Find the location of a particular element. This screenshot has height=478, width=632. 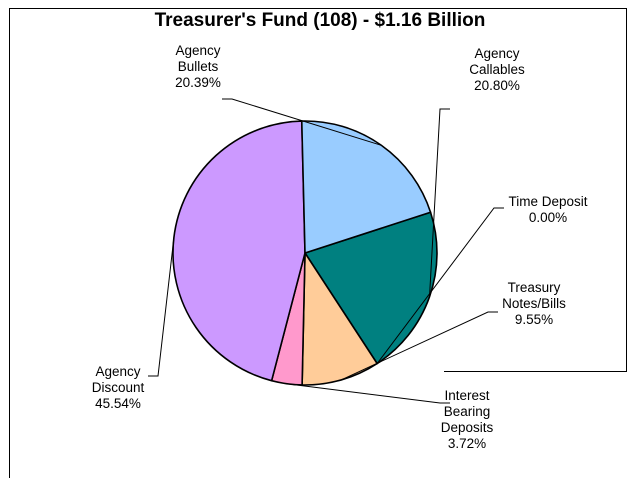

leader-agency-discount is located at coordinates (161, 307).